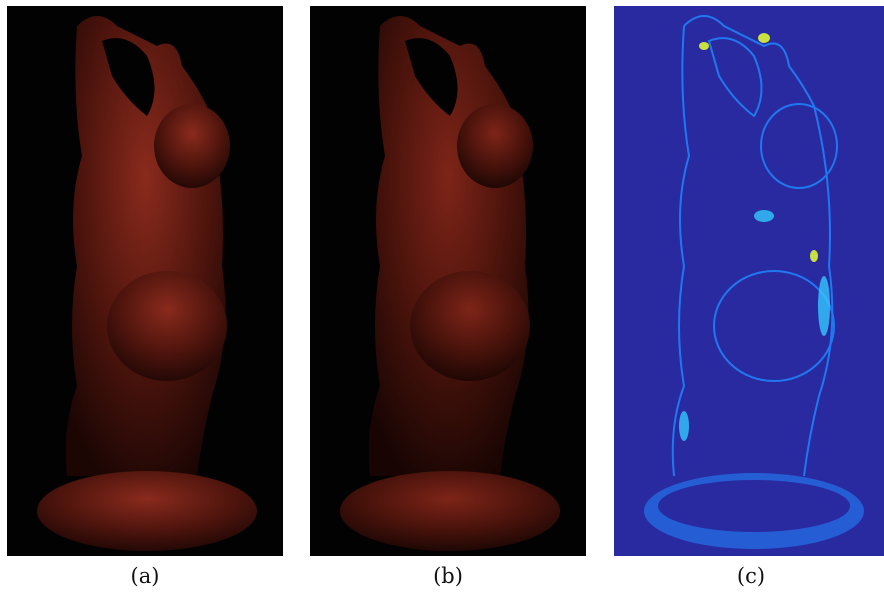 The height and width of the screenshot is (597, 884). I want to click on error-edges, so click(754, 246).